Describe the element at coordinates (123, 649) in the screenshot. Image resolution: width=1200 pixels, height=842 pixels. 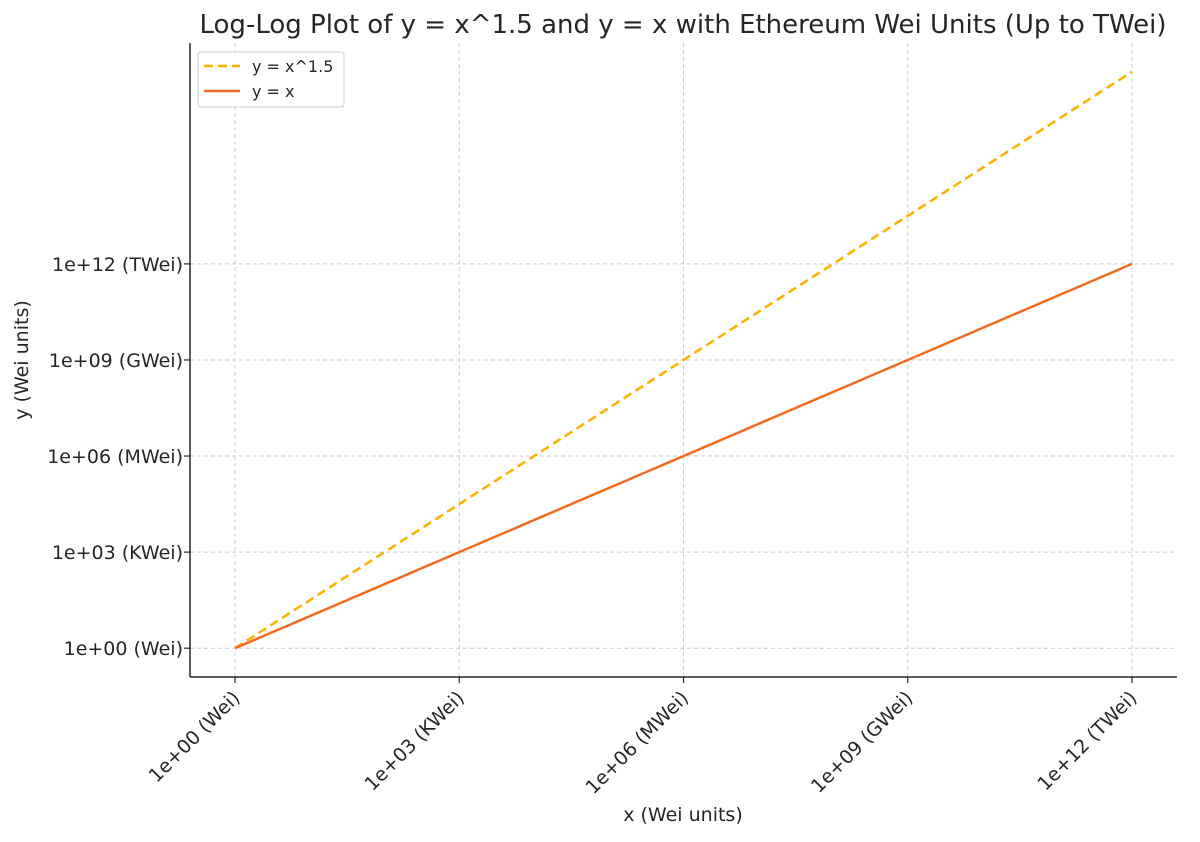
I see `y-tick-label: 1e+00 (Wei)` at that location.